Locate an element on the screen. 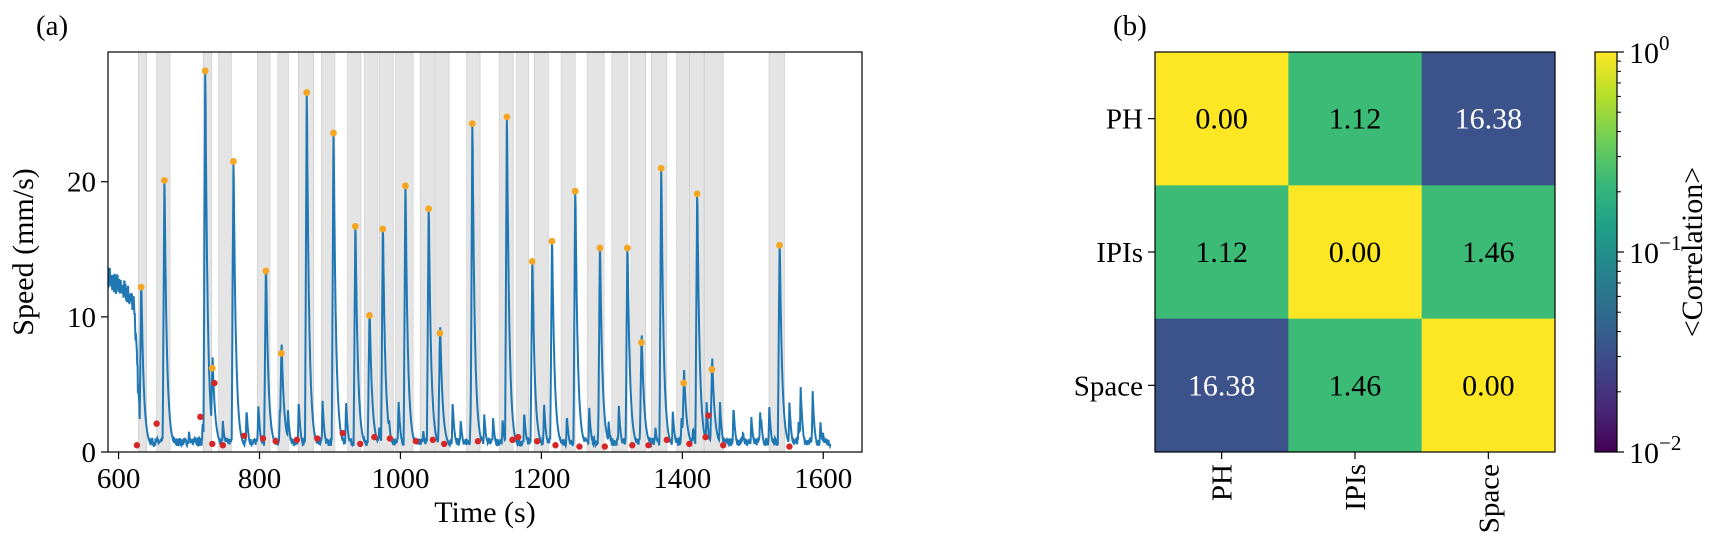  x-tick-label: 800 is located at coordinates (260, 479).